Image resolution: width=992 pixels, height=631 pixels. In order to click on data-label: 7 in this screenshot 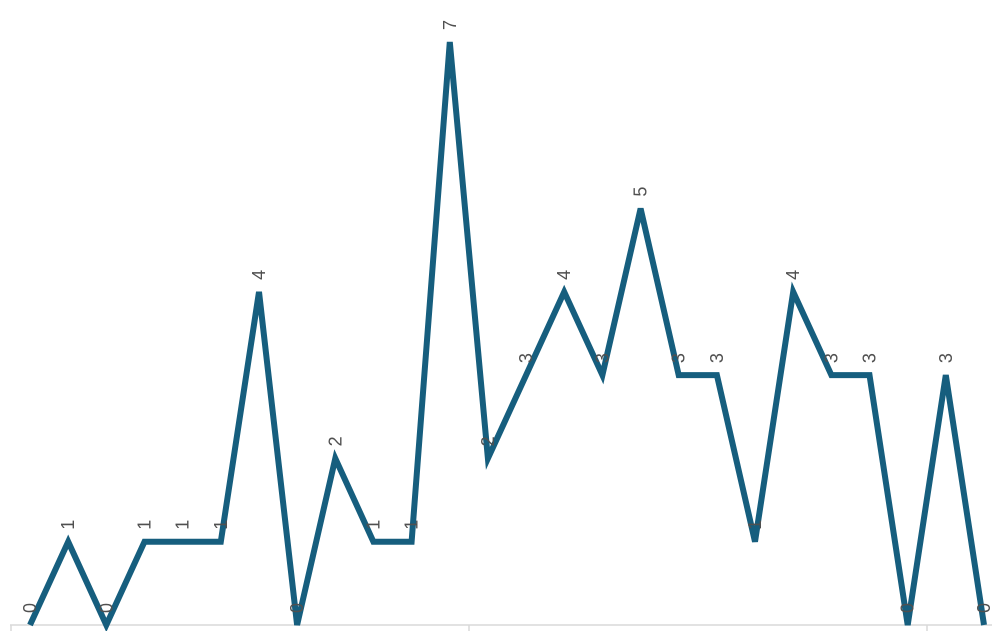, I will do `click(450, 25)`.